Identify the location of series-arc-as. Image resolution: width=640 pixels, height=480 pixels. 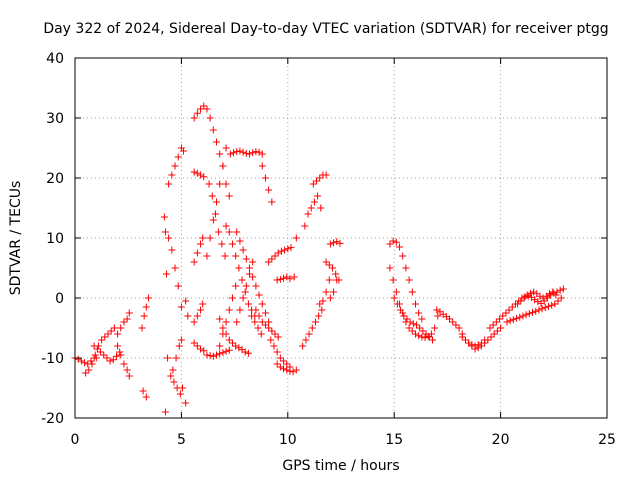
(406, 280).